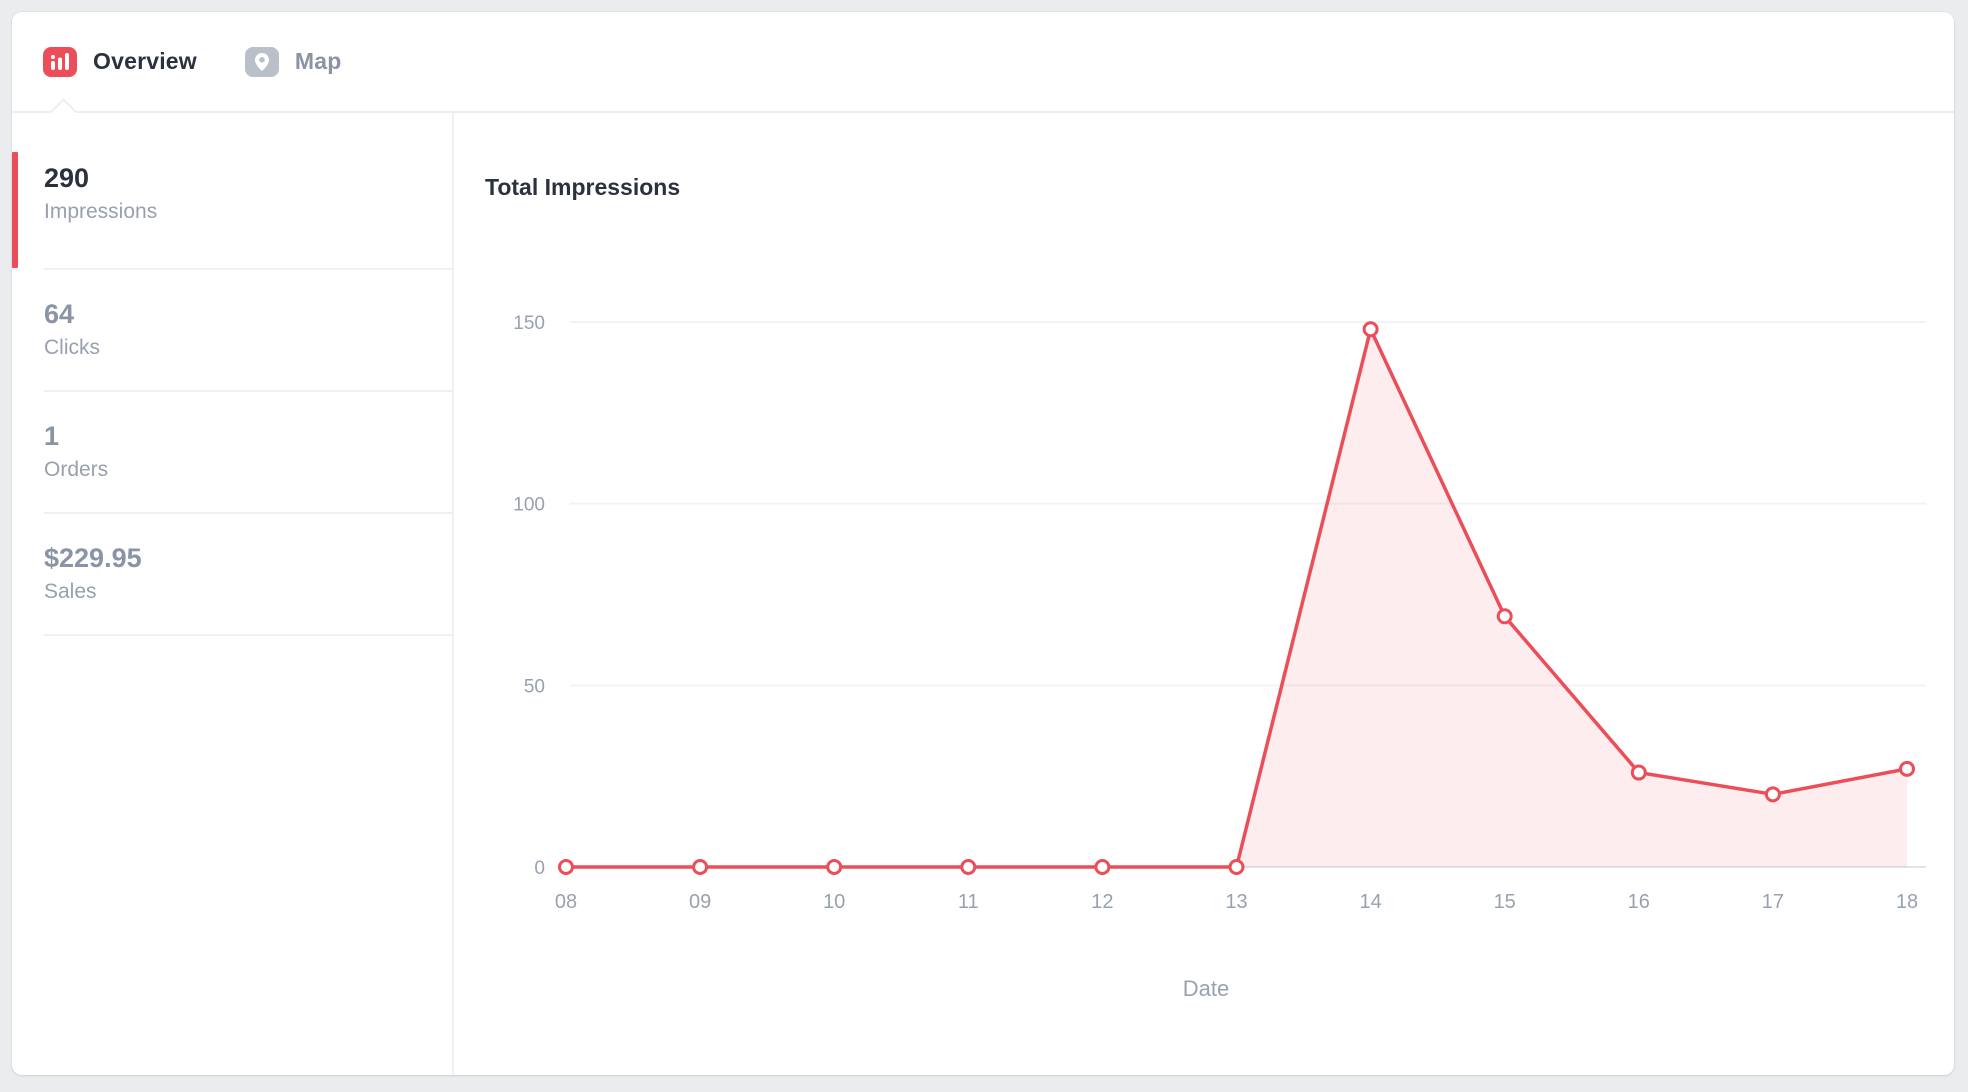 The image size is (1968, 1092). I want to click on y-tick-label: 50, so click(534, 686).